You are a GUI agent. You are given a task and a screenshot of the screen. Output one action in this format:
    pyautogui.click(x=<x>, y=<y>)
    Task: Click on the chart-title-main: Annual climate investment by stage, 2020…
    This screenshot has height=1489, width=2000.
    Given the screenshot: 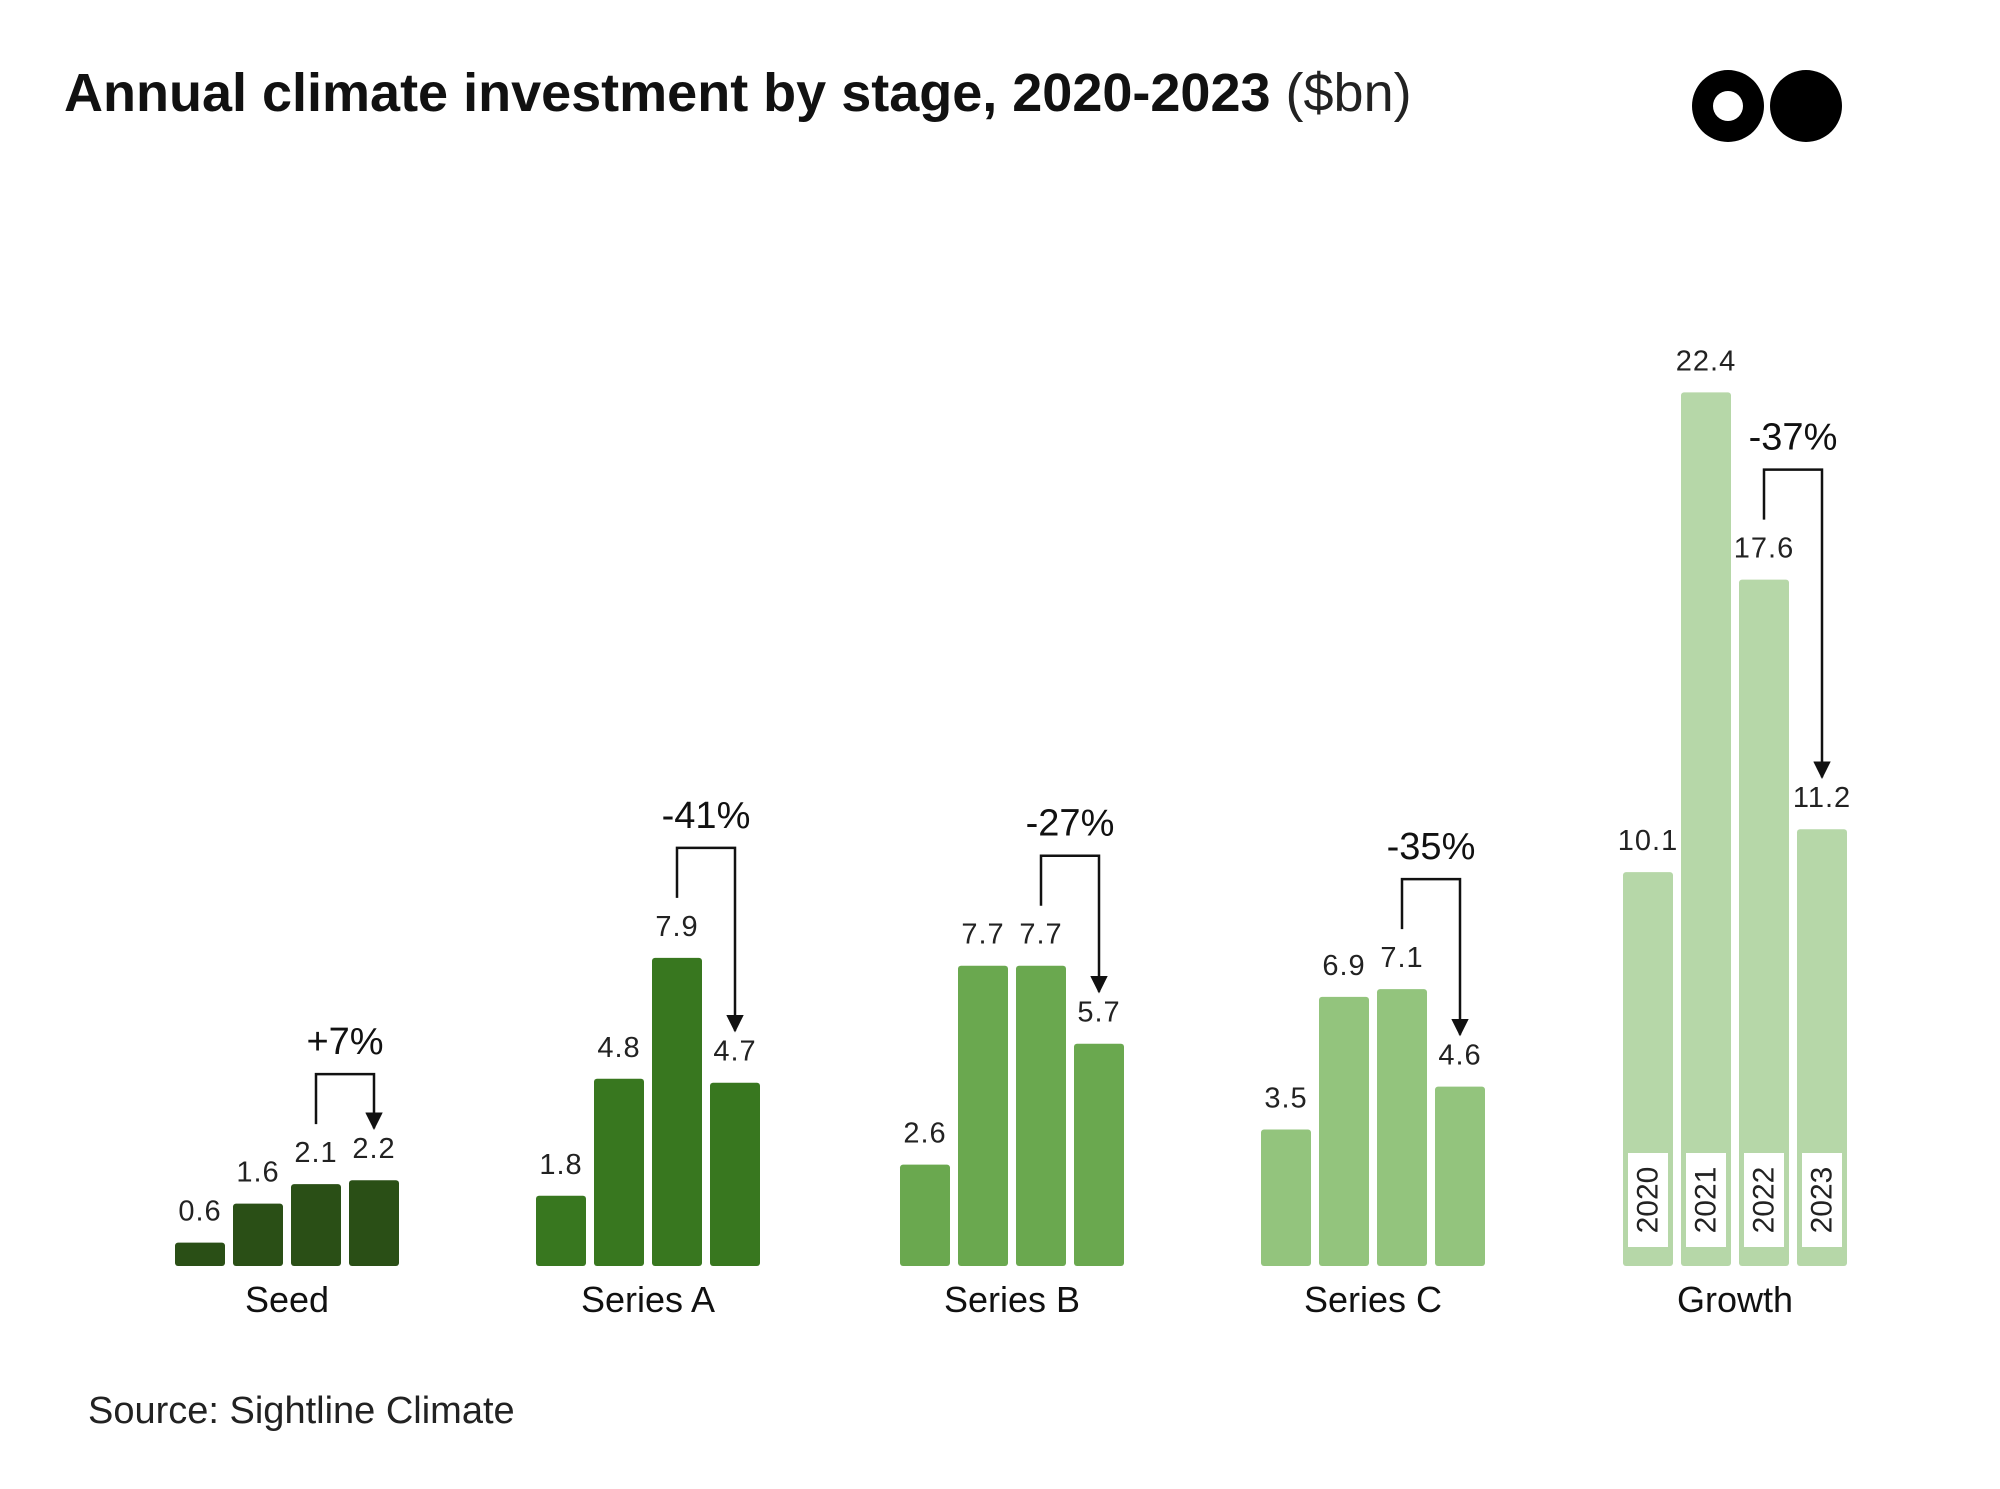 What is the action you would take?
    pyautogui.click(x=667, y=93)
    